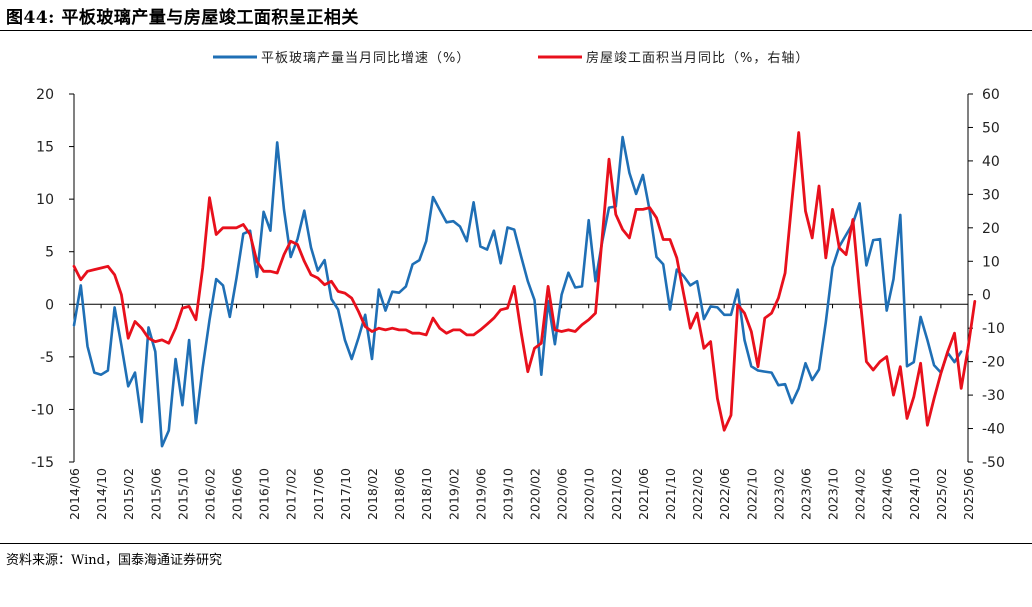  Describe the element at coordinates (991, 95) in the screenshot. I see `right-tick-label: 60` at that location.